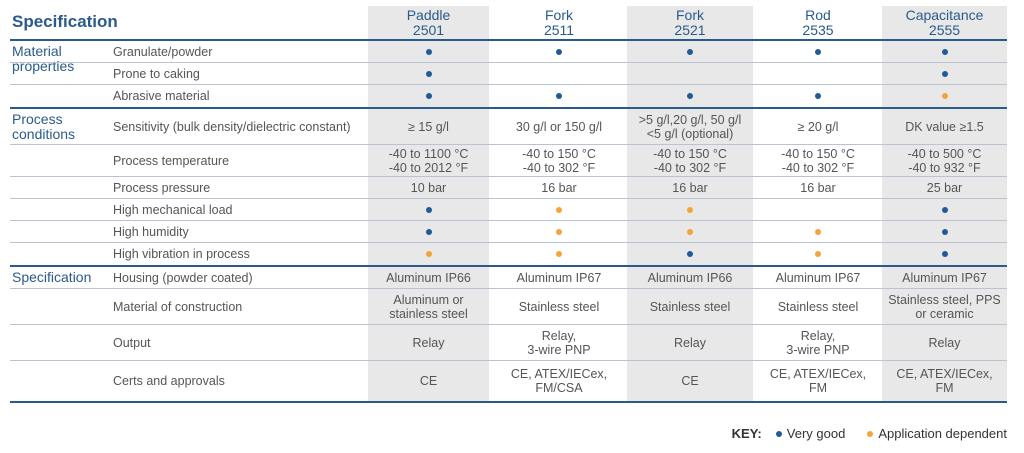 The width and height of the screenshot is (1024, 453). I want to click on table-cell: CE, so click(428, 381).